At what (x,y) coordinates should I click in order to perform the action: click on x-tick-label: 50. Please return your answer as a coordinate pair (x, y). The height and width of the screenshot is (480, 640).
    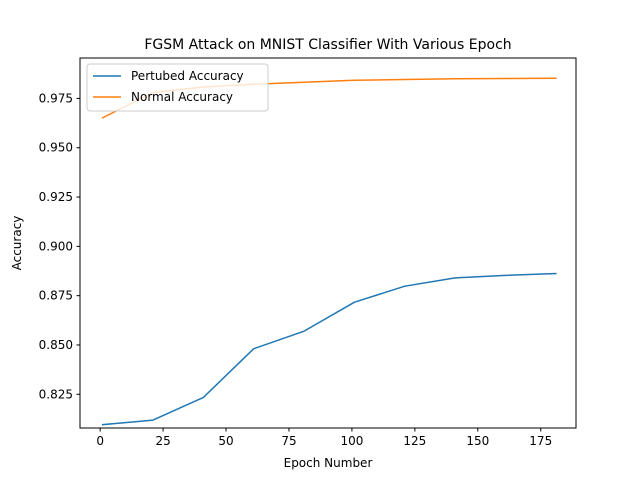
    Looking at the image, I should click on (225, 441).